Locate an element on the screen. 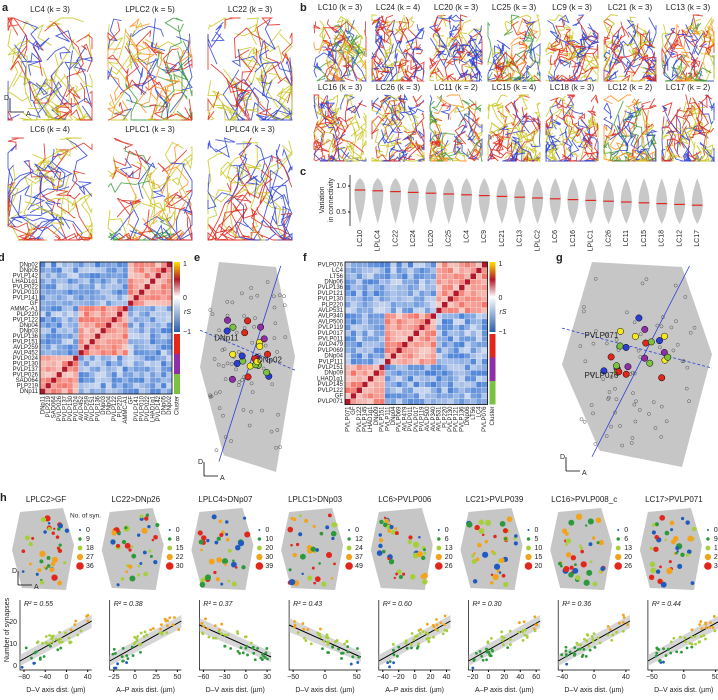 The height and width of the screenshot is (700, 718). label: a is located at coordinates (5, 8).